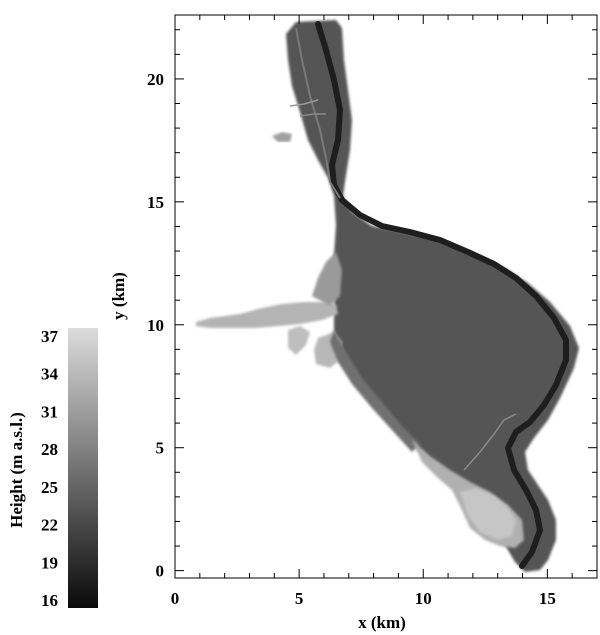  I want to click on colorbar-gradient, so click(83, 468).